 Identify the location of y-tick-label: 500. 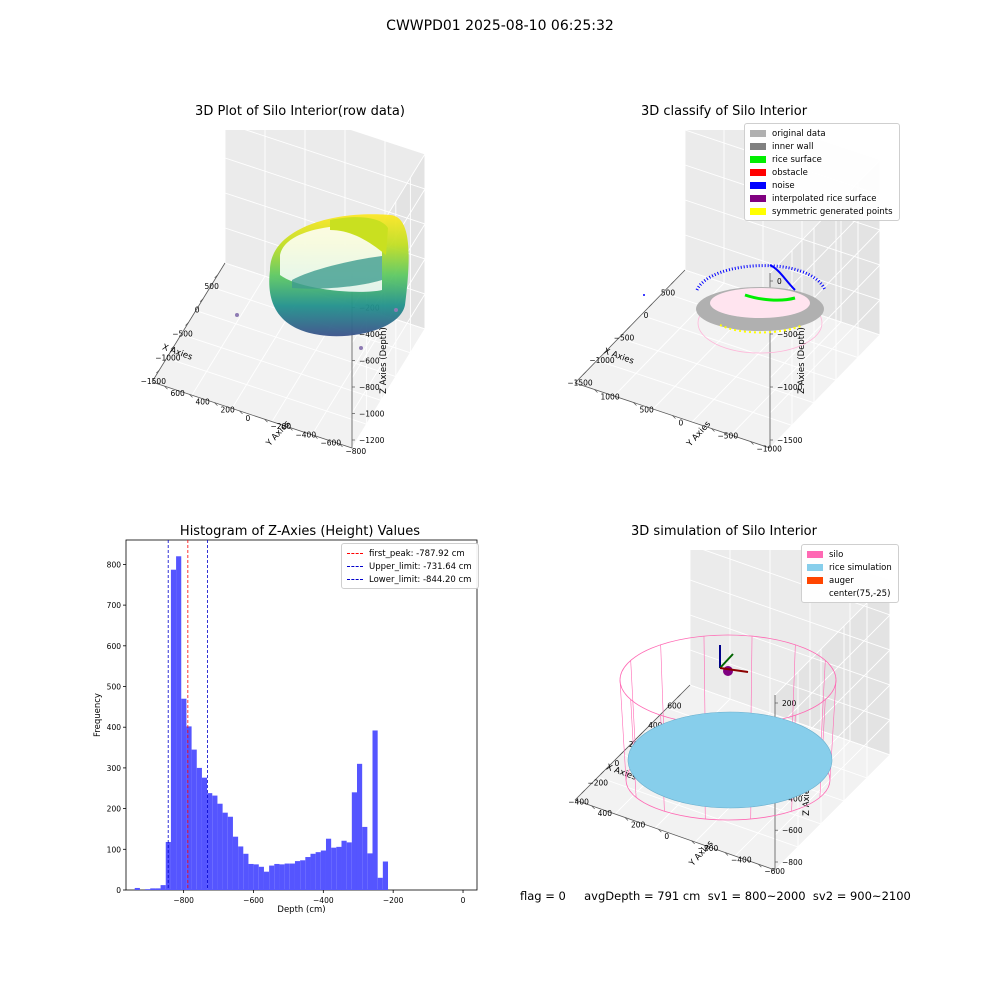
(647, 410).